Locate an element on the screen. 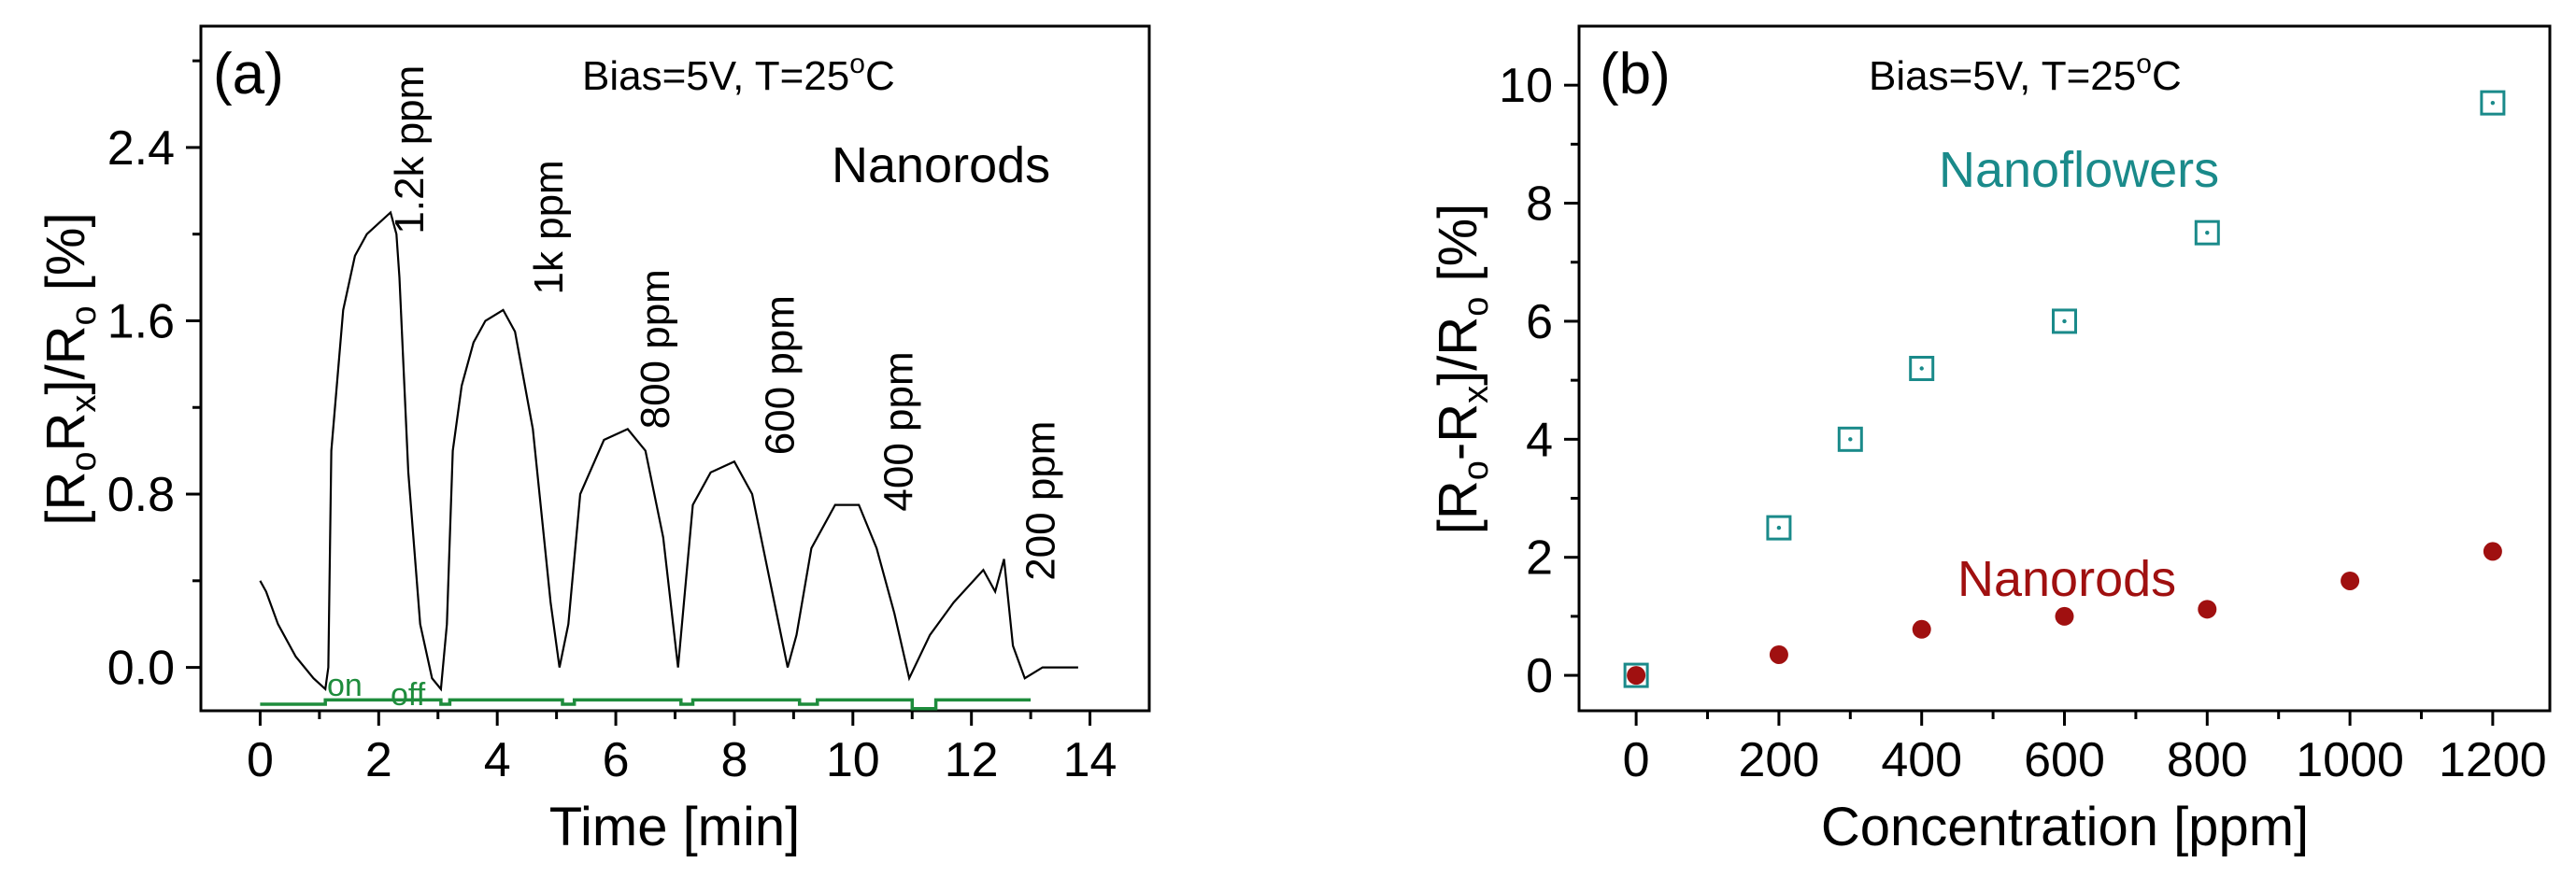 This screenshot has height=877, width=2576. panel-a-series-label: Nanorods is located at coordinates (941, 165).